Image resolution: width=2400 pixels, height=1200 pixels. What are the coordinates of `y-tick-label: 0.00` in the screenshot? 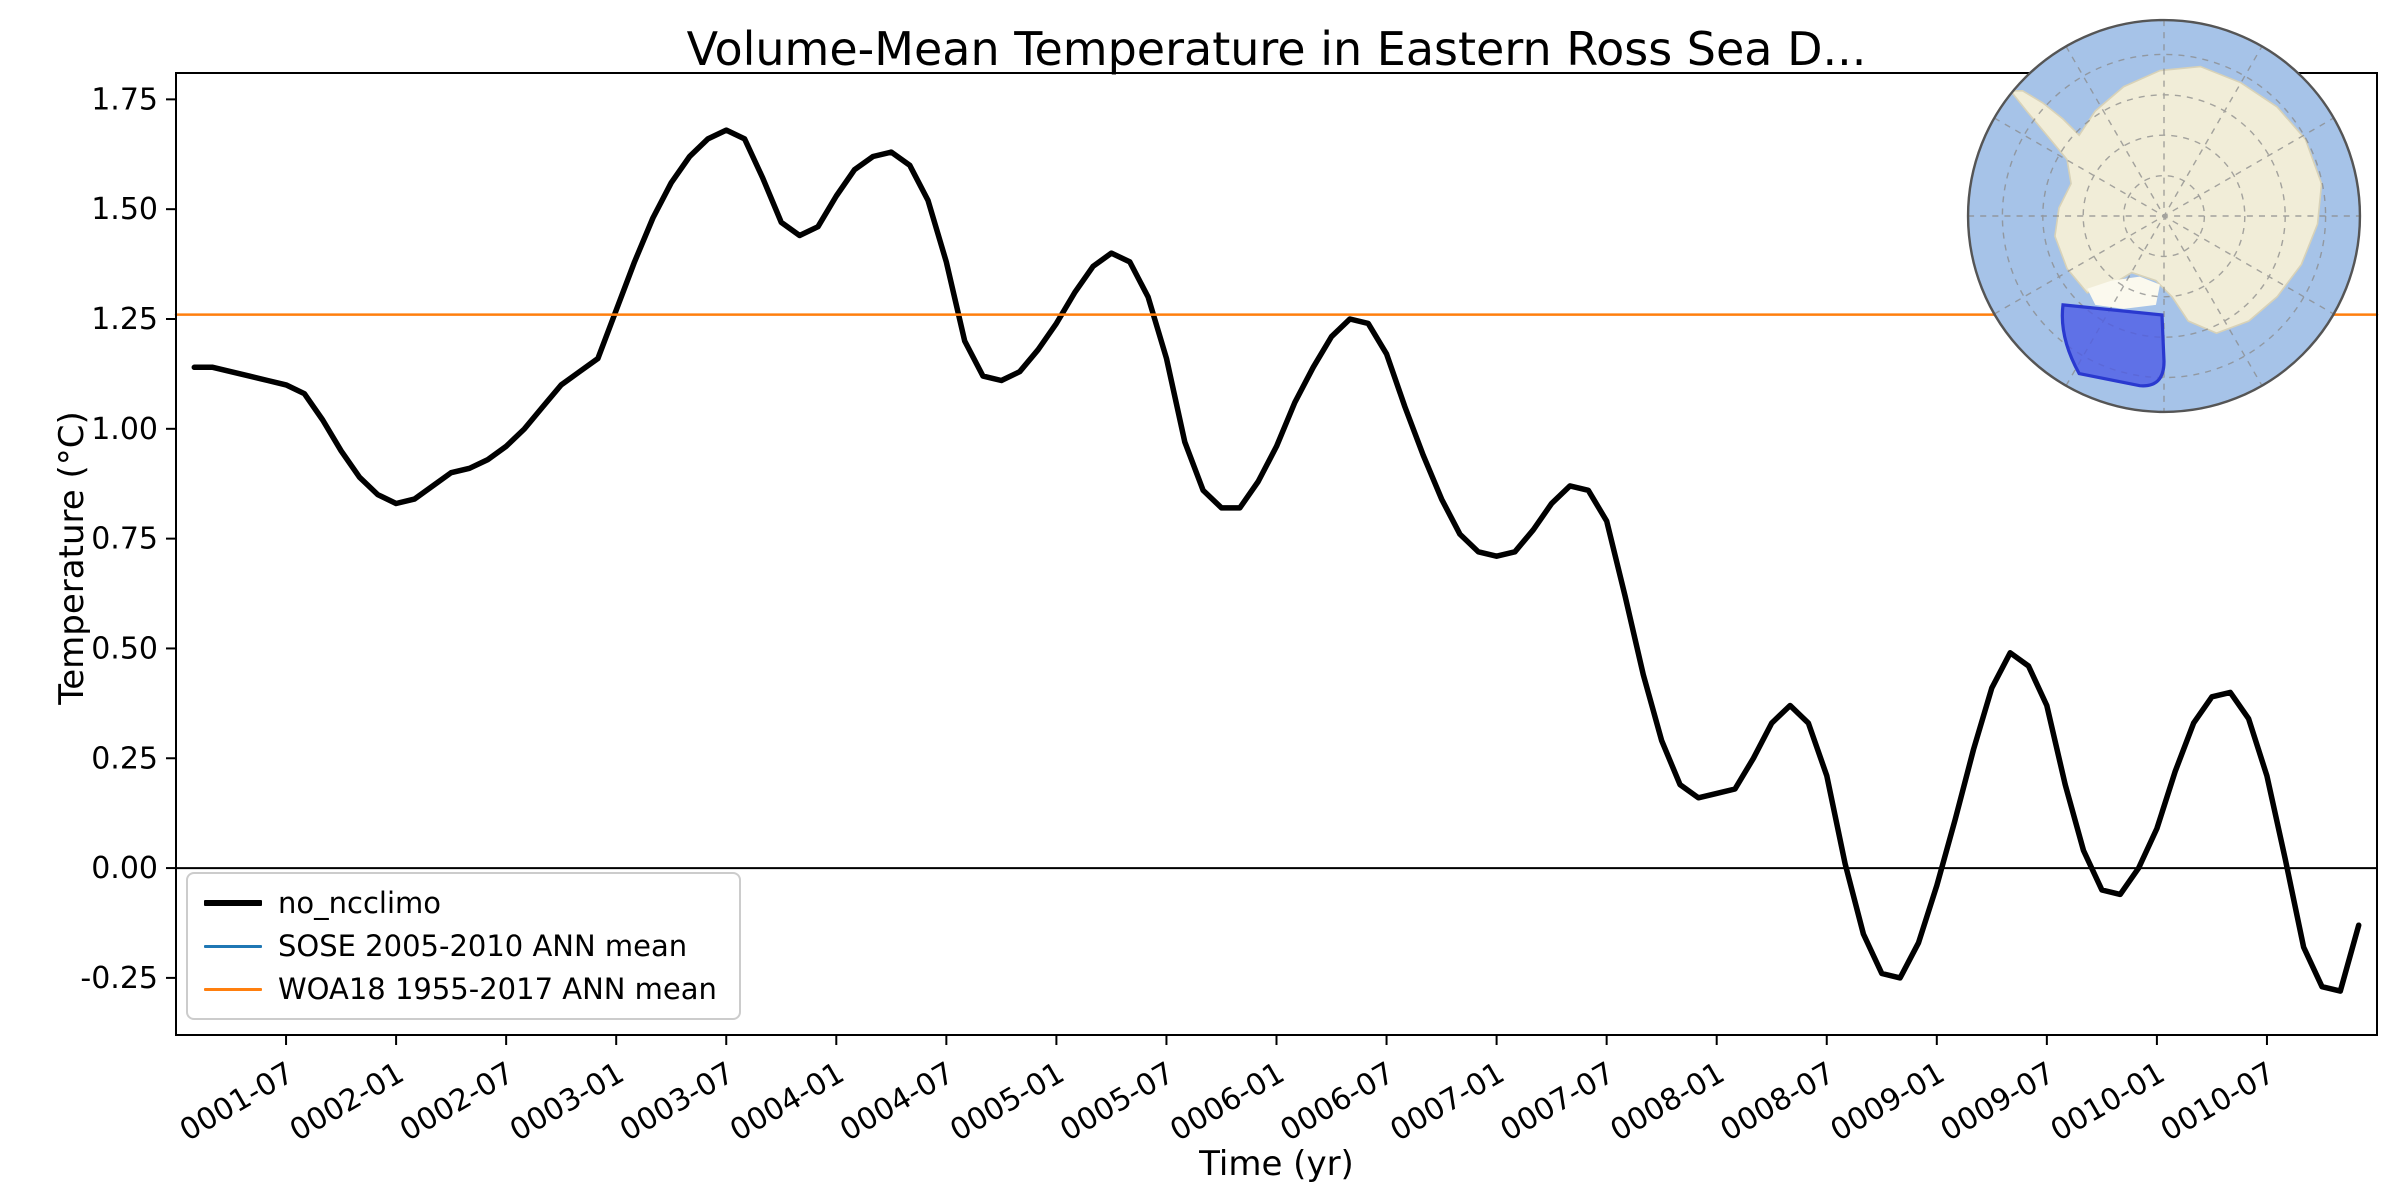 It's located at (124, 868).